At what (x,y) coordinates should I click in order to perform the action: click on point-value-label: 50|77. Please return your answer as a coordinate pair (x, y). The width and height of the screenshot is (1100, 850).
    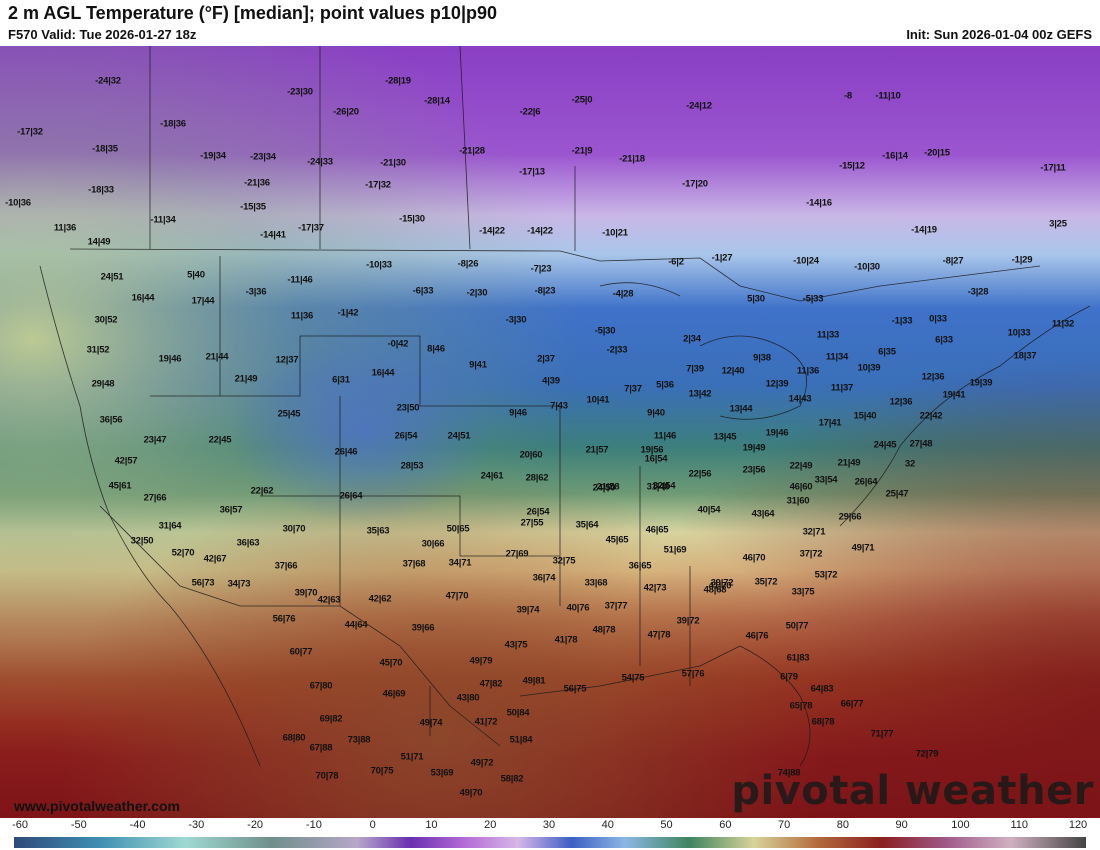
    Looking at the image, I should click on (797, 626).